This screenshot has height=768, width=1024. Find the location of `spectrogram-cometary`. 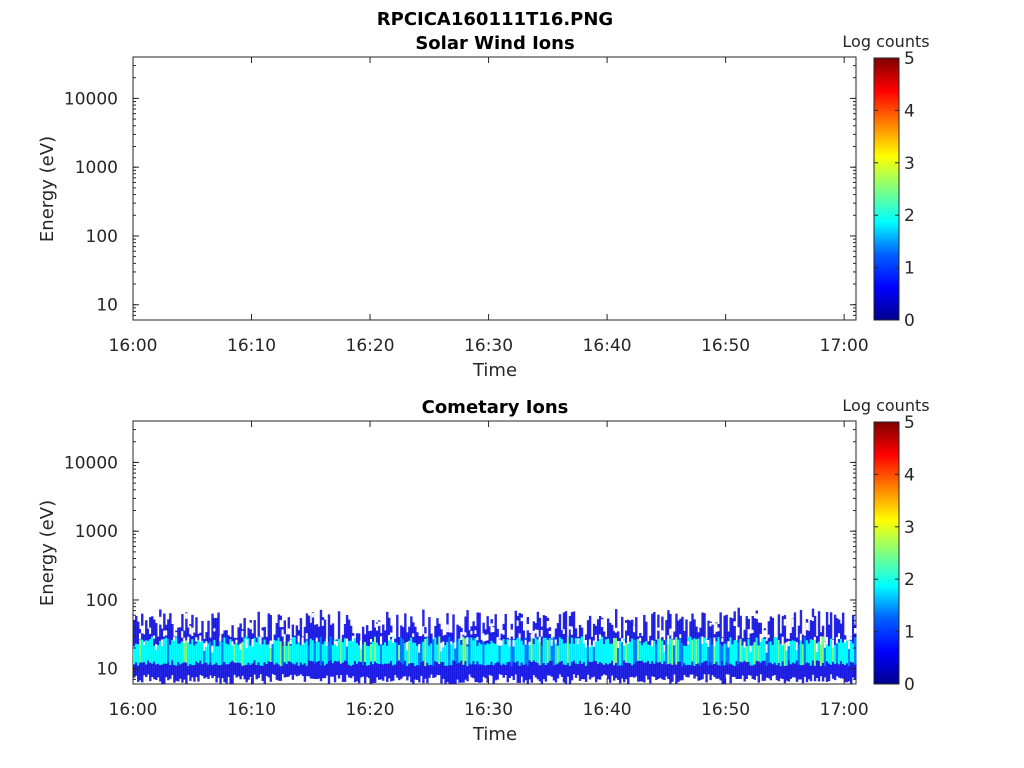

spectrogram-cometary is located at coordinates (495, 645).